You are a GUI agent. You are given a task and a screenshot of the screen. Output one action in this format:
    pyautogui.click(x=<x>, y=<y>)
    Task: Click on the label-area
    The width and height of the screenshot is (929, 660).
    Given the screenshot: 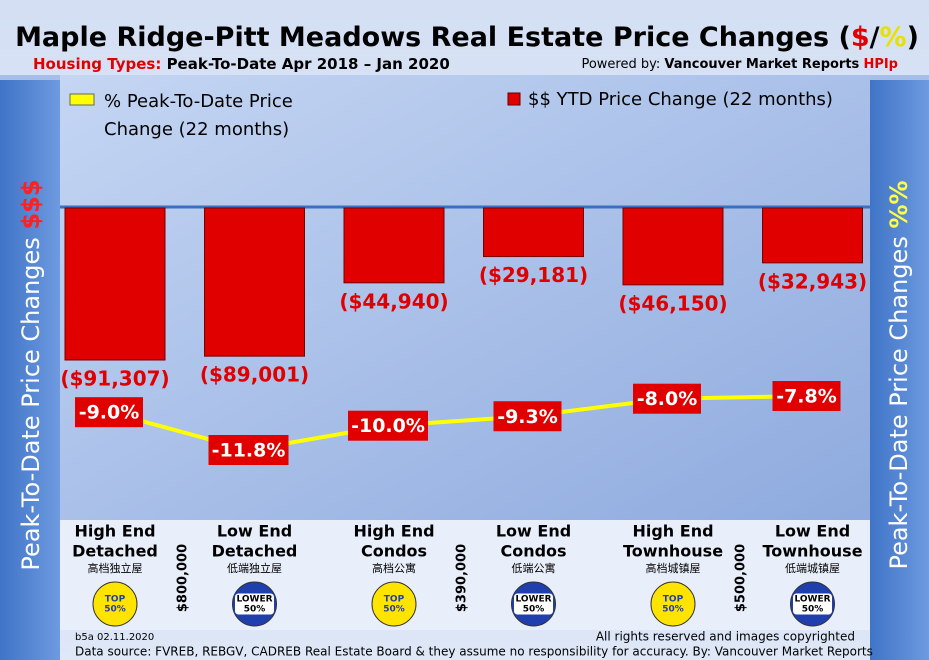 What is the action you would take?
    pyautogui.click(x=465, y=575)
    